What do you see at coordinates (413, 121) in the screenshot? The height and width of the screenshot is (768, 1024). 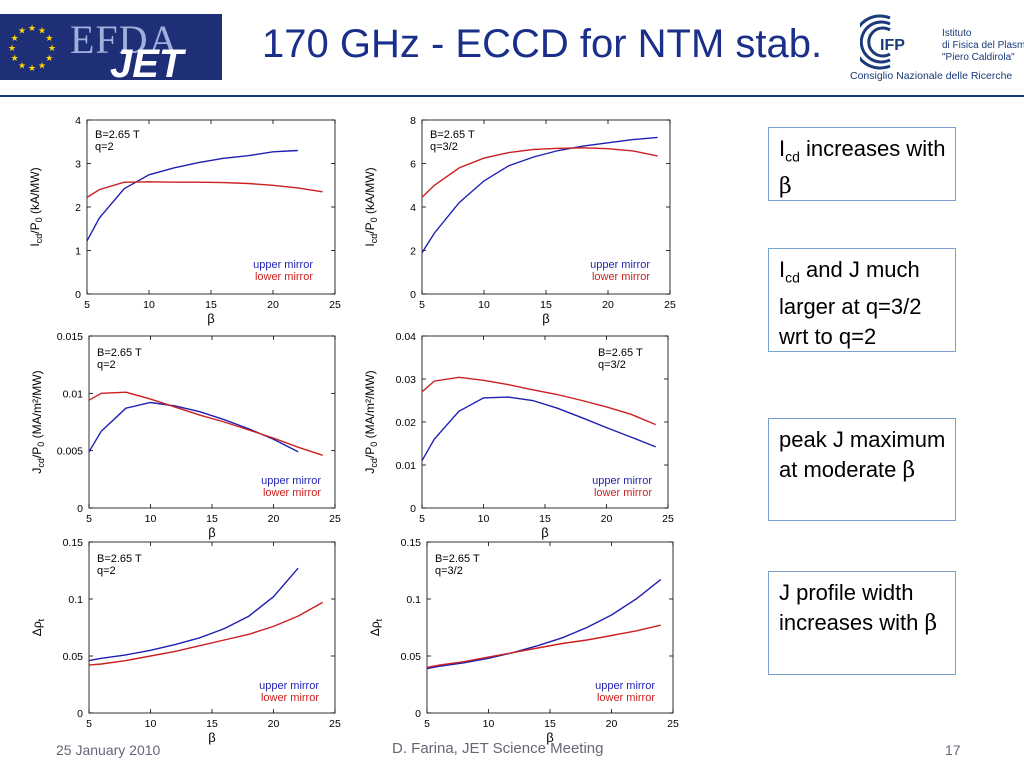 I see `y-tick-label: 8` at bounding box center [413, 121].